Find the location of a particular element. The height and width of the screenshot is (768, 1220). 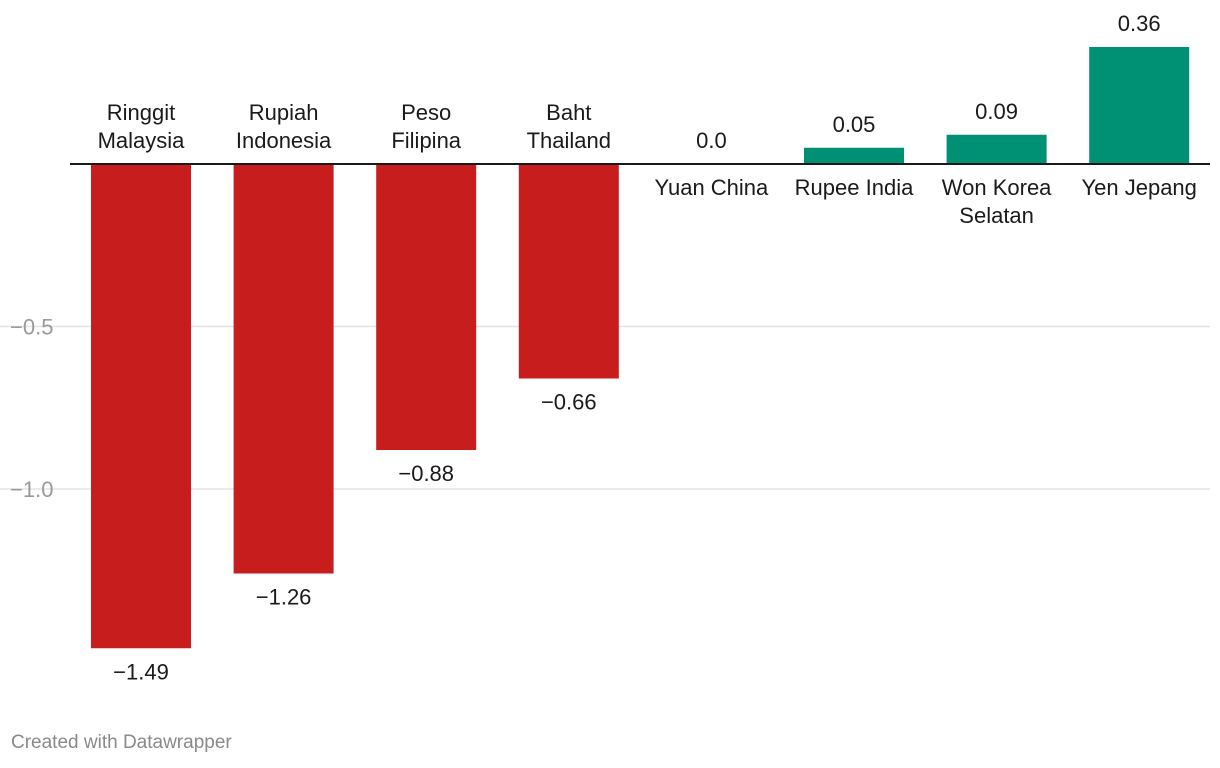

value-label: 0.0 is located at coordinates (711, 140).